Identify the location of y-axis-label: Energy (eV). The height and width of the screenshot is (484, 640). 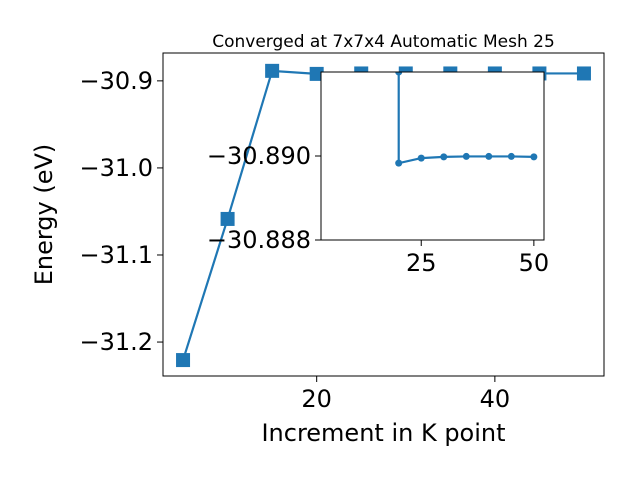
(44, 215).